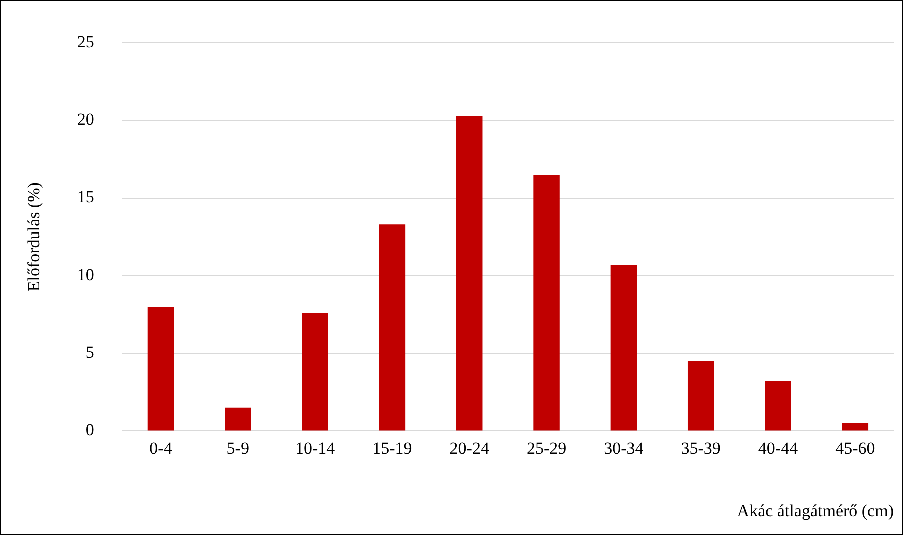 The width and height of the screenshot is (903, 535). I want to click on x-tick-label: 35-39, so click(701, 448).